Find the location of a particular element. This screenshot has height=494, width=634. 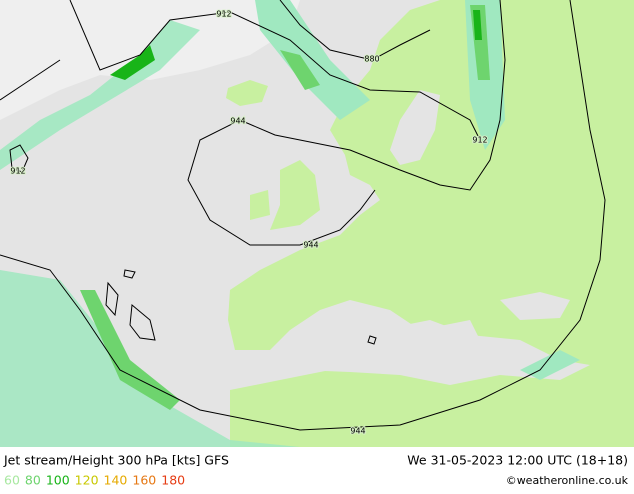

britain is located at coordinates (295, 195).